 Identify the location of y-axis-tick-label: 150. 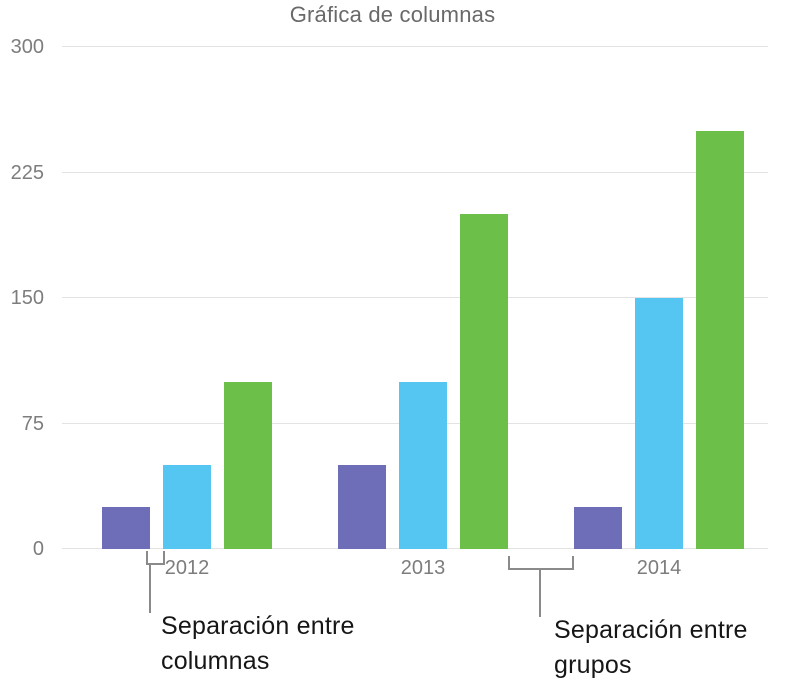
(27, 298).